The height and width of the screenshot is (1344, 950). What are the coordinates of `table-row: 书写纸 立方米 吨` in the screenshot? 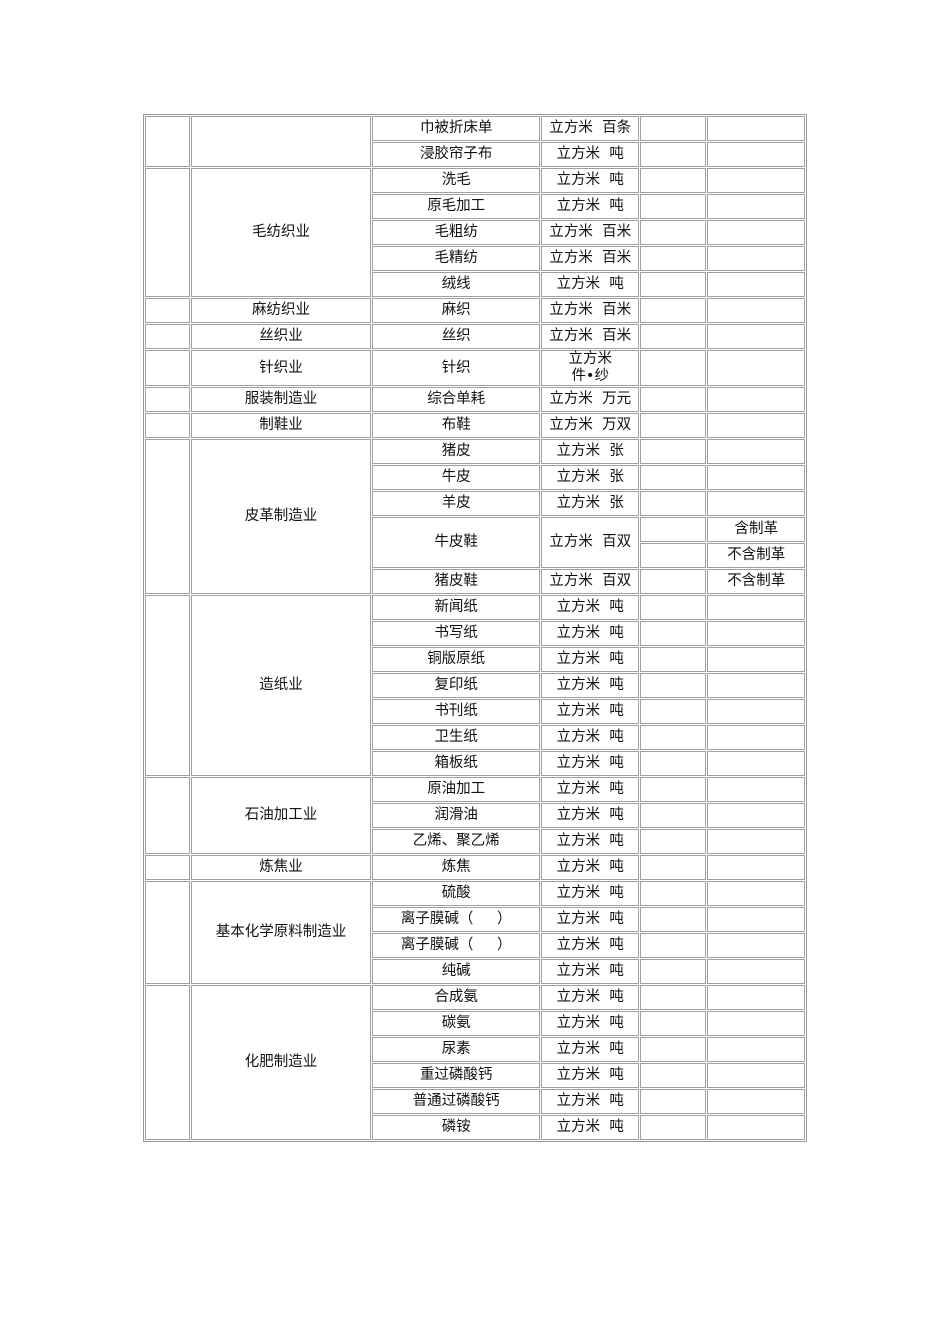 It's located at (475, 633).